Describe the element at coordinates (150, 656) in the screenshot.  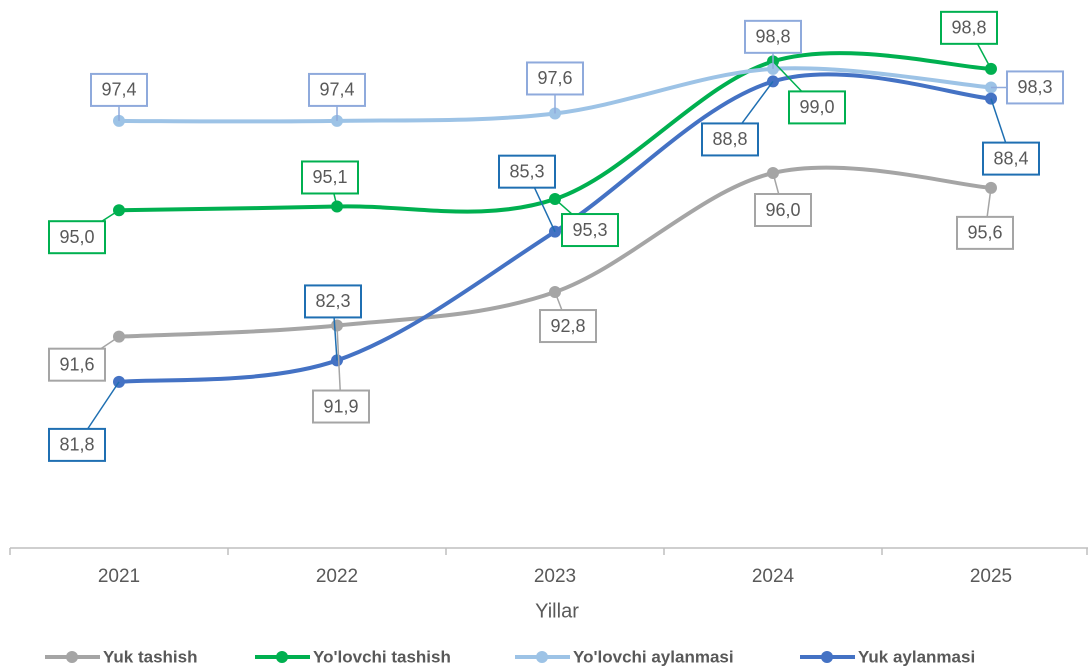
I see `legend-label: Yuk tashish` at that location.